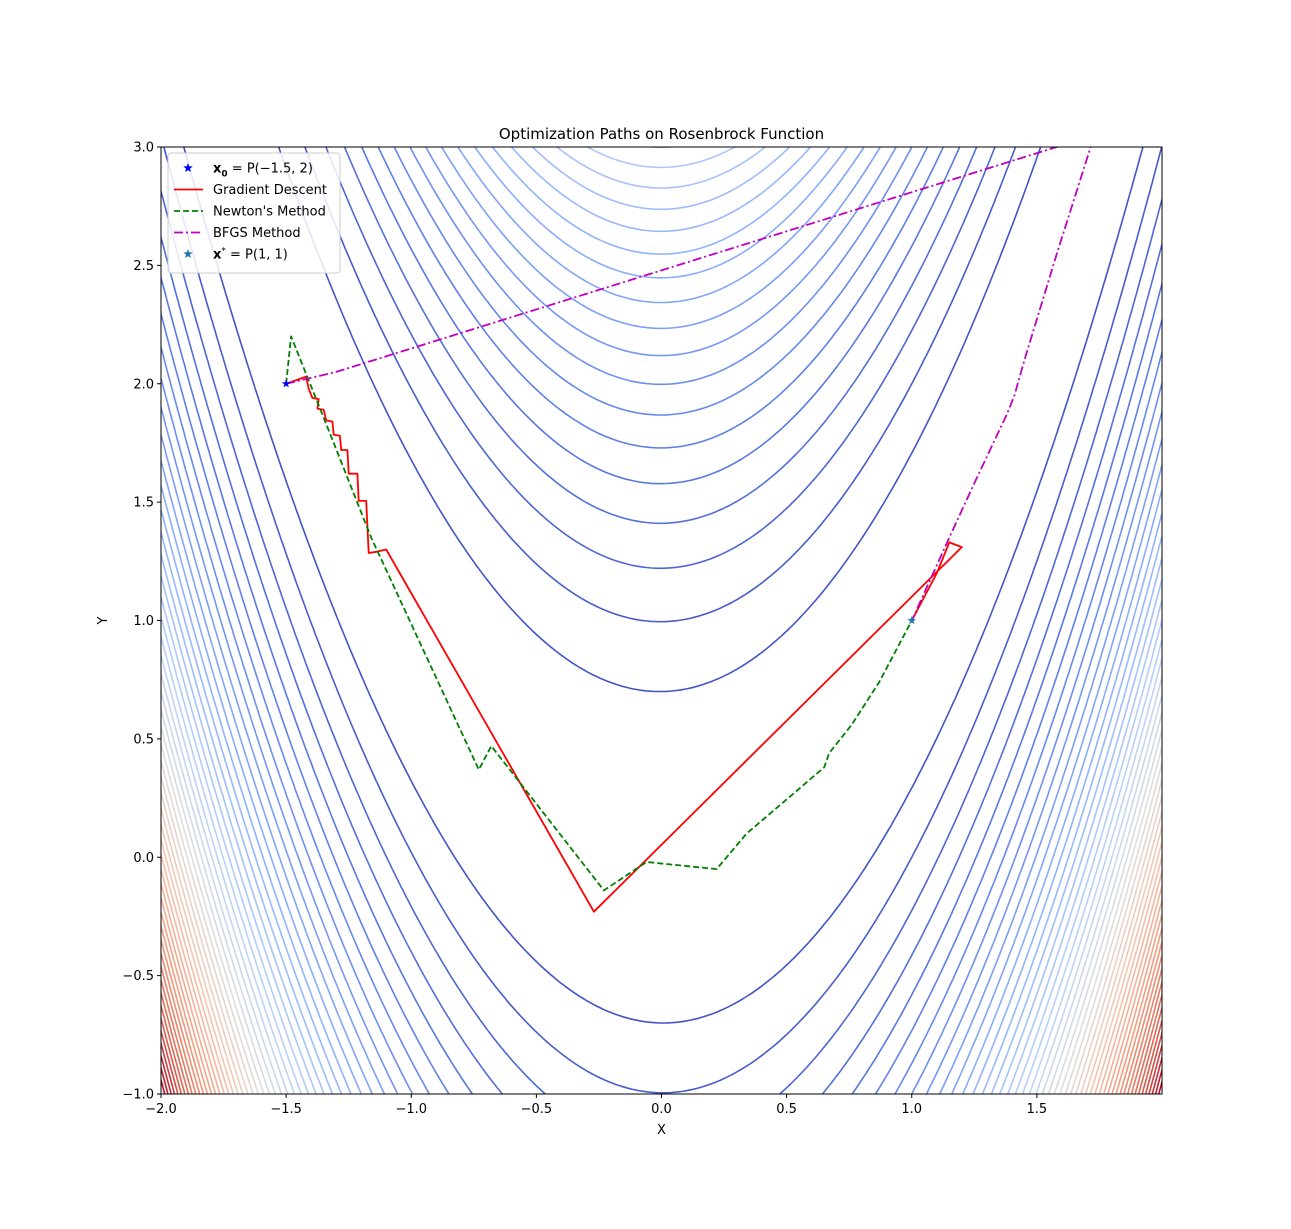 Image resolution: width=1291 pixels, height=1229 pixels. What do you see at coordinates (596, 1105) in the screenshot?
I see `x-axis: −2.0 −1.5 −1.0 −0.5 0.0 0.5 1.0 1.5` at bounding box center [596, 1105].